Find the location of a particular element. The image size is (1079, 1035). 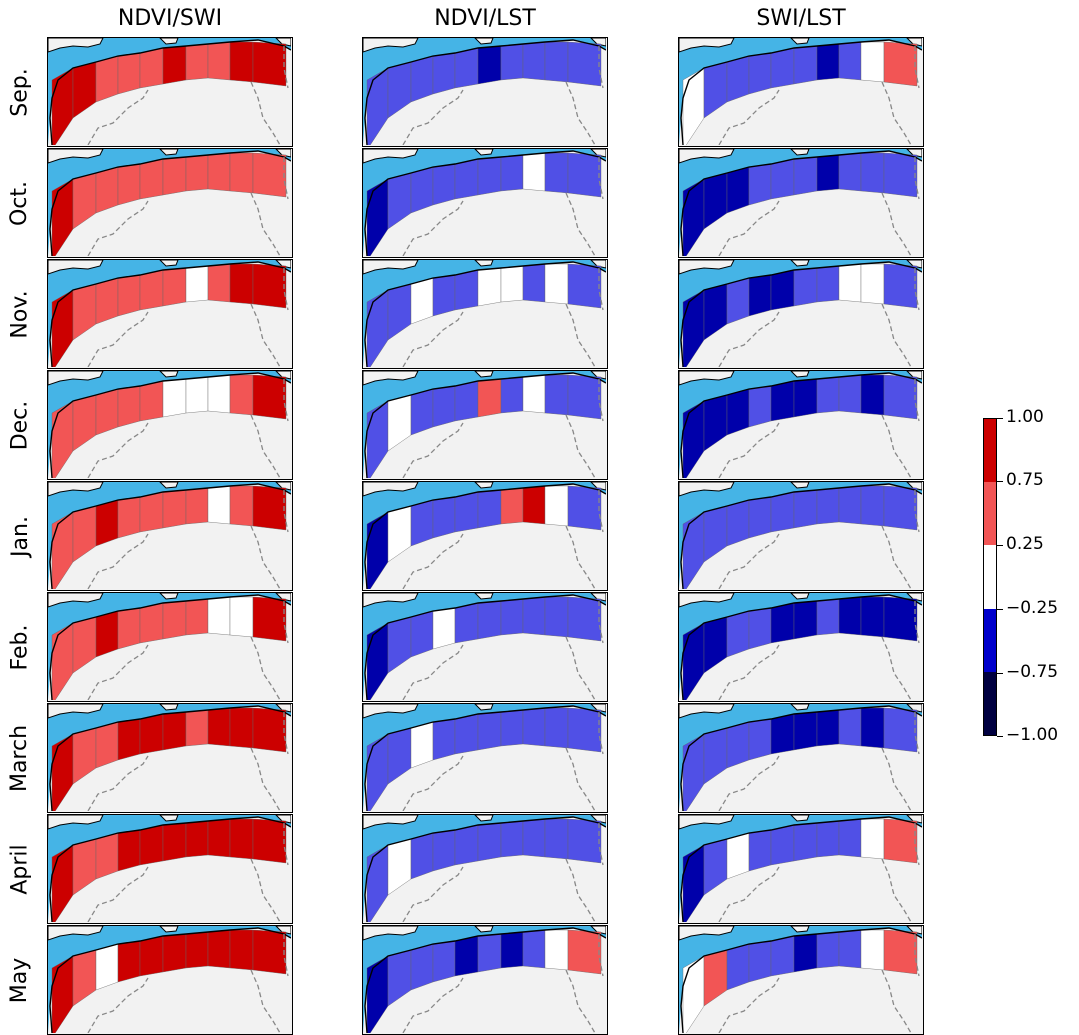

row-label: Sep. is located at coordinates (20, 92).